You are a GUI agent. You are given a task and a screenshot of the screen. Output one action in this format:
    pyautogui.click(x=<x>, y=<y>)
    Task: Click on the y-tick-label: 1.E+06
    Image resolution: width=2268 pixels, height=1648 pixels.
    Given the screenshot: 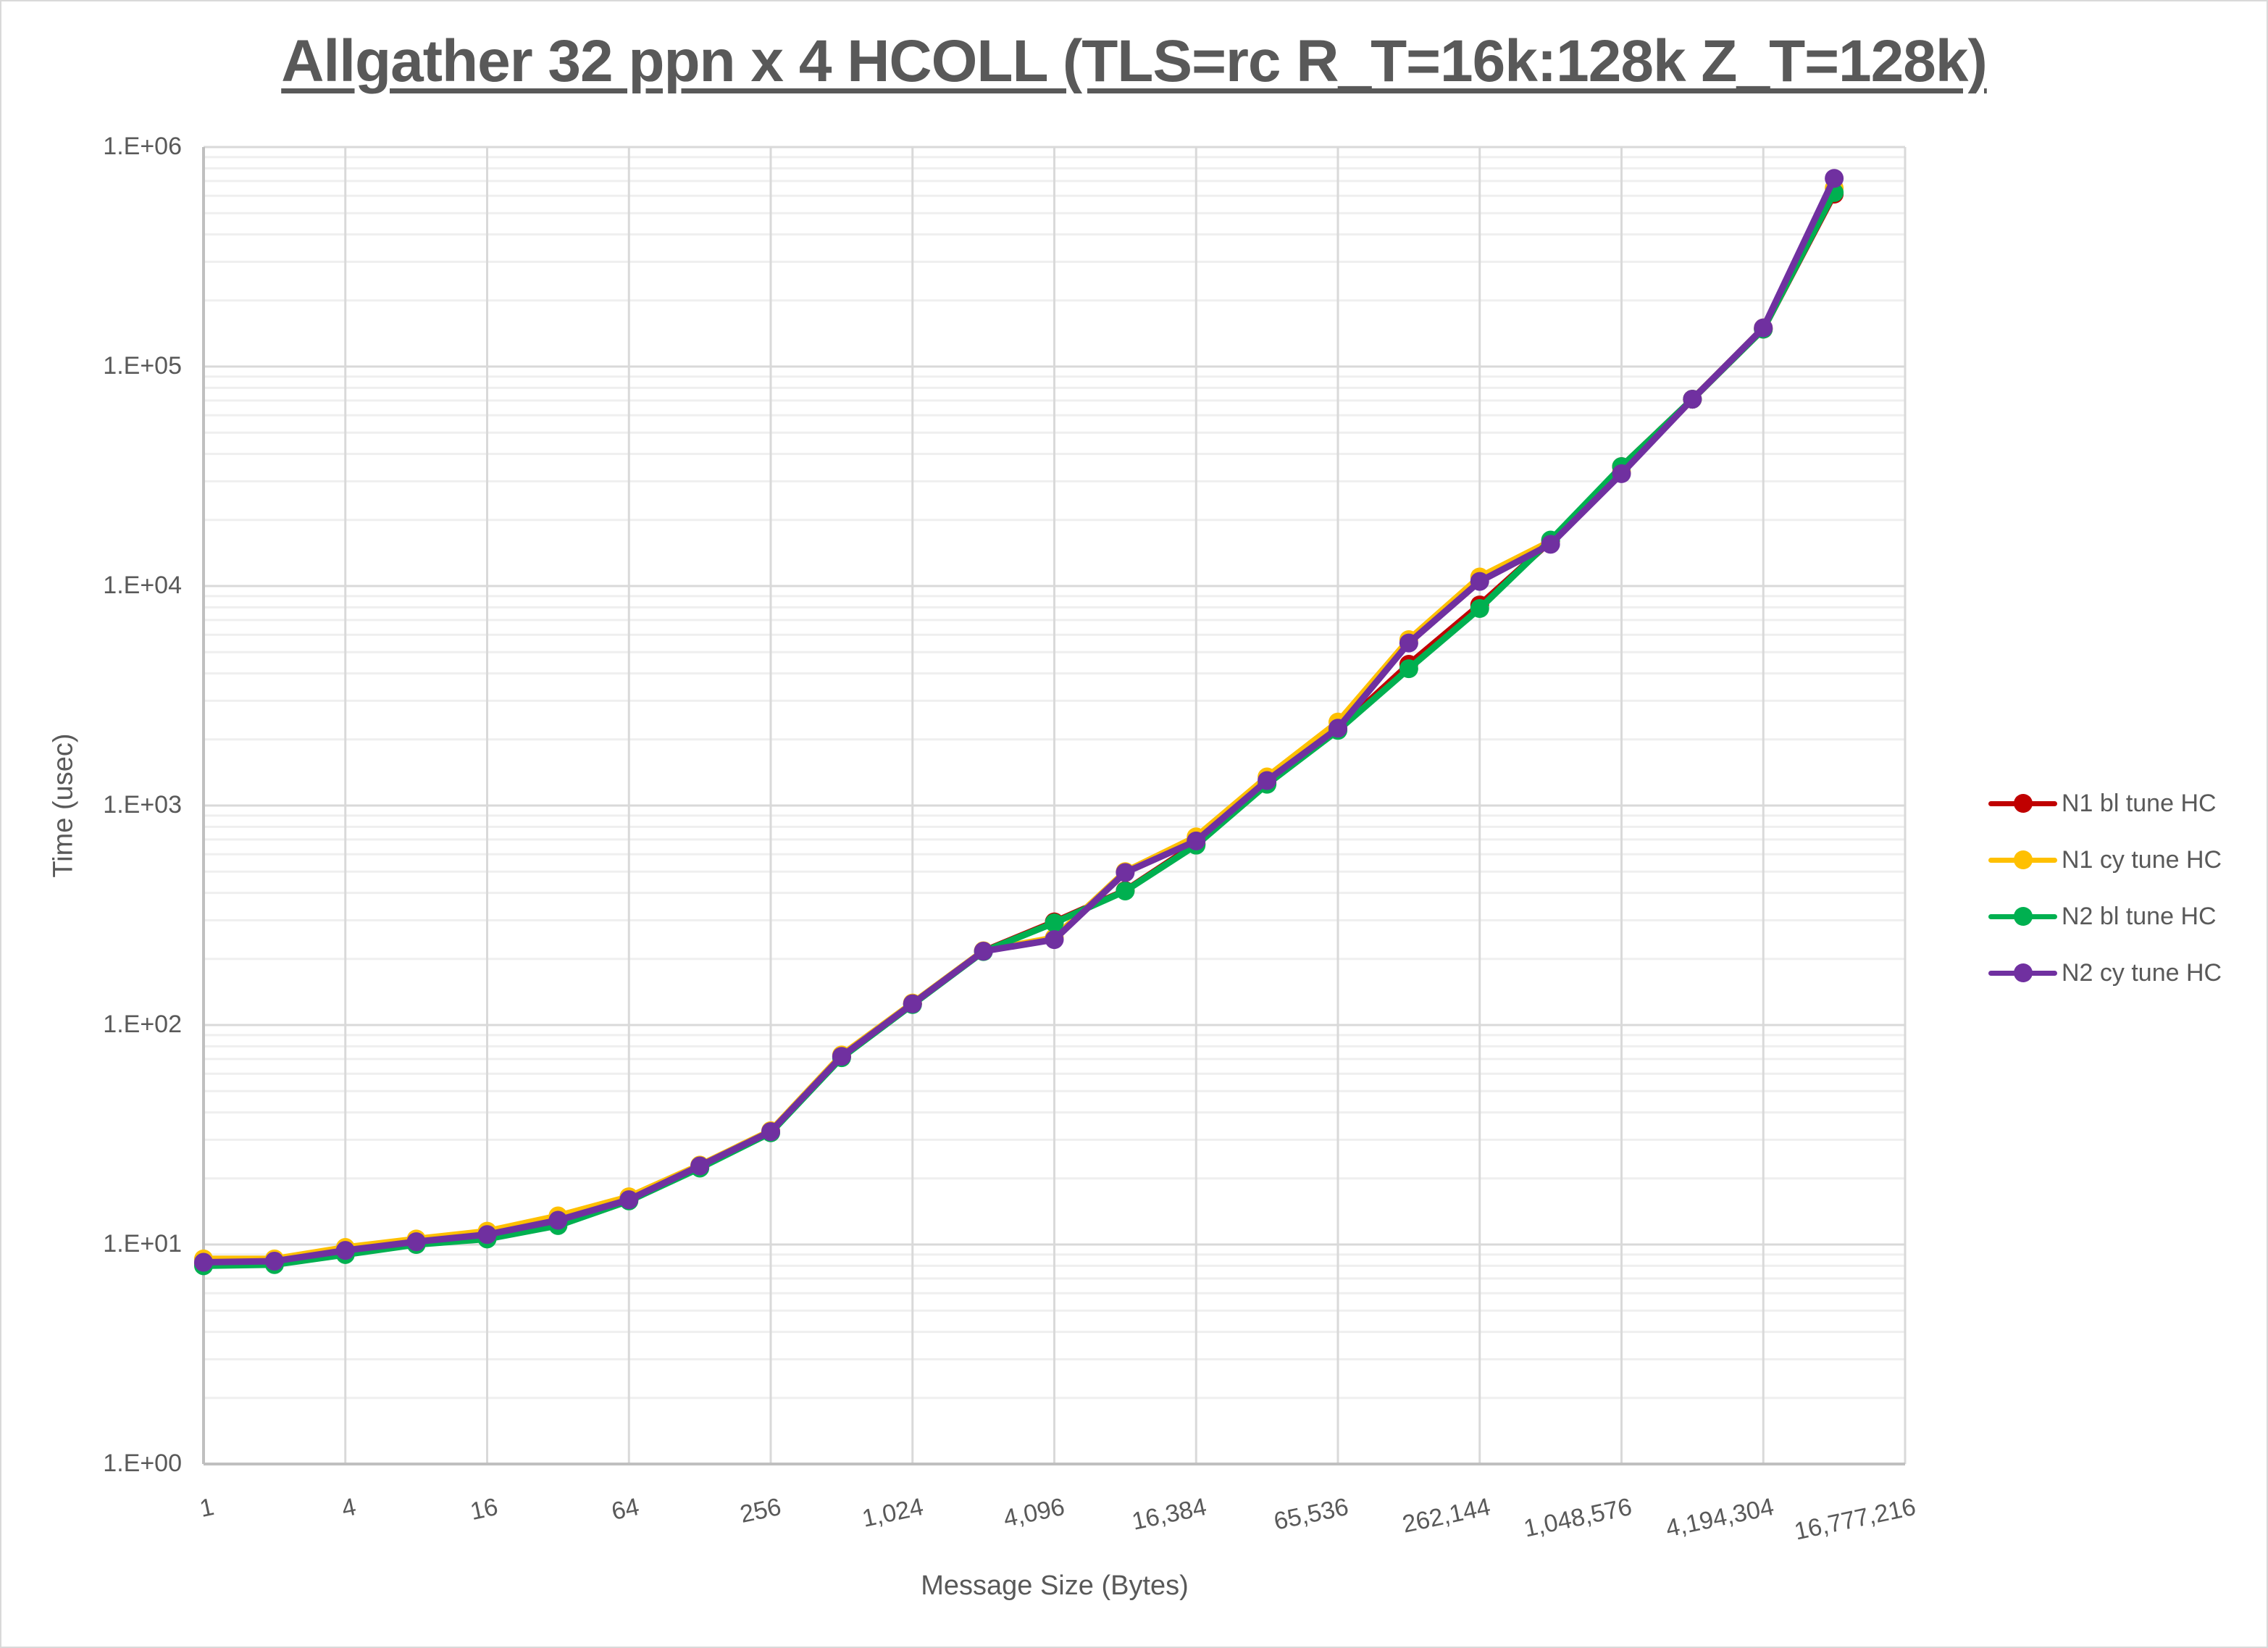 What is the action you would take?
    pyautogui.click(x=143, y=146)
    